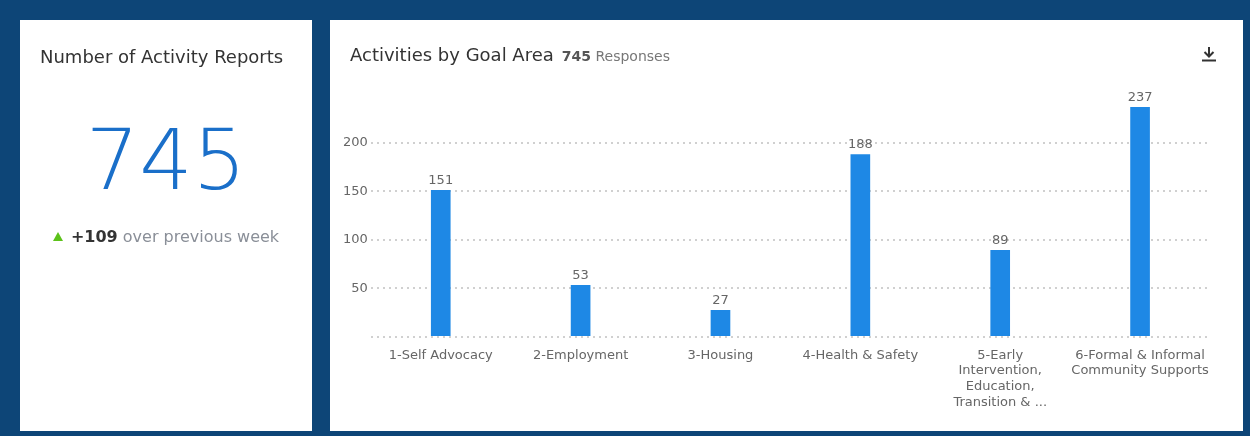  What do you see at coordinates (1140, 96) in the screenshot?
I see `data-label: 237` at bounding box center [1140, 96].